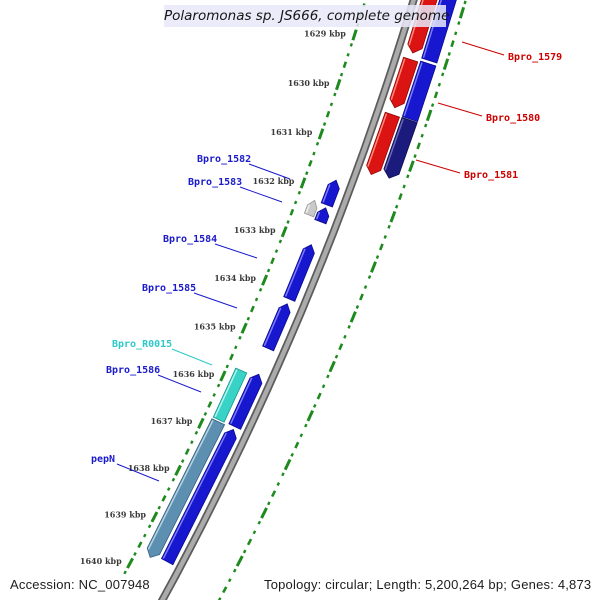 The width and height of the screenshot is (600, 600). Describe the element at coordinates (103, 459) in the screenshot. I see `gene-label-pepN: pepN` at that location.